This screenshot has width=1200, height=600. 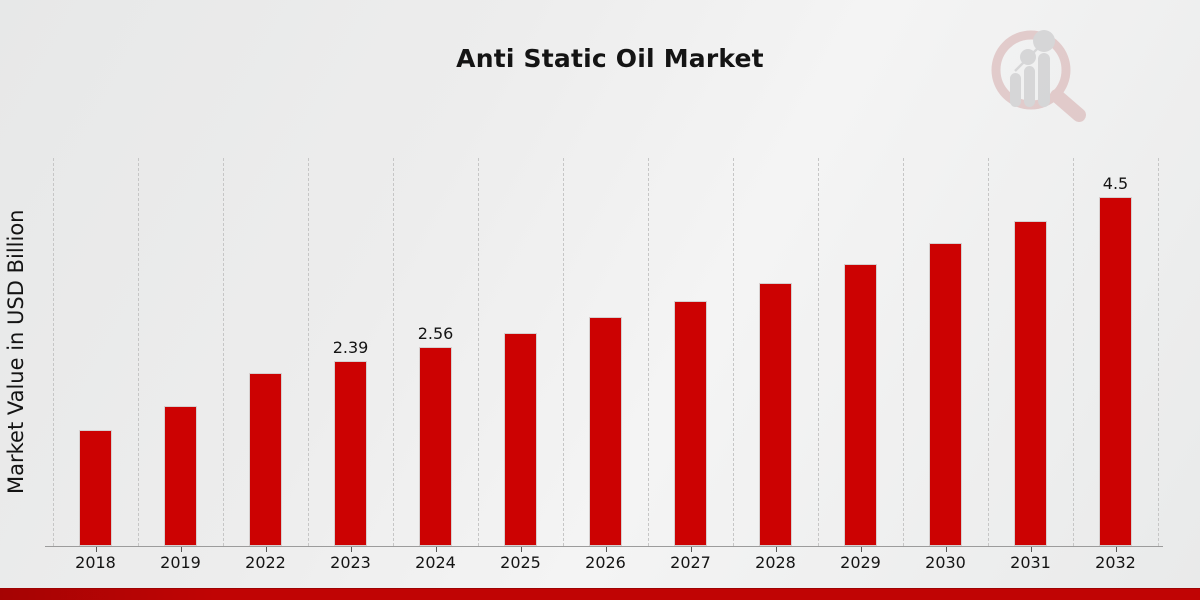 What do you see at coordinates (1115, 371) in the screenshot?
I see `bar-2032` at bounding box center [1115, 371].